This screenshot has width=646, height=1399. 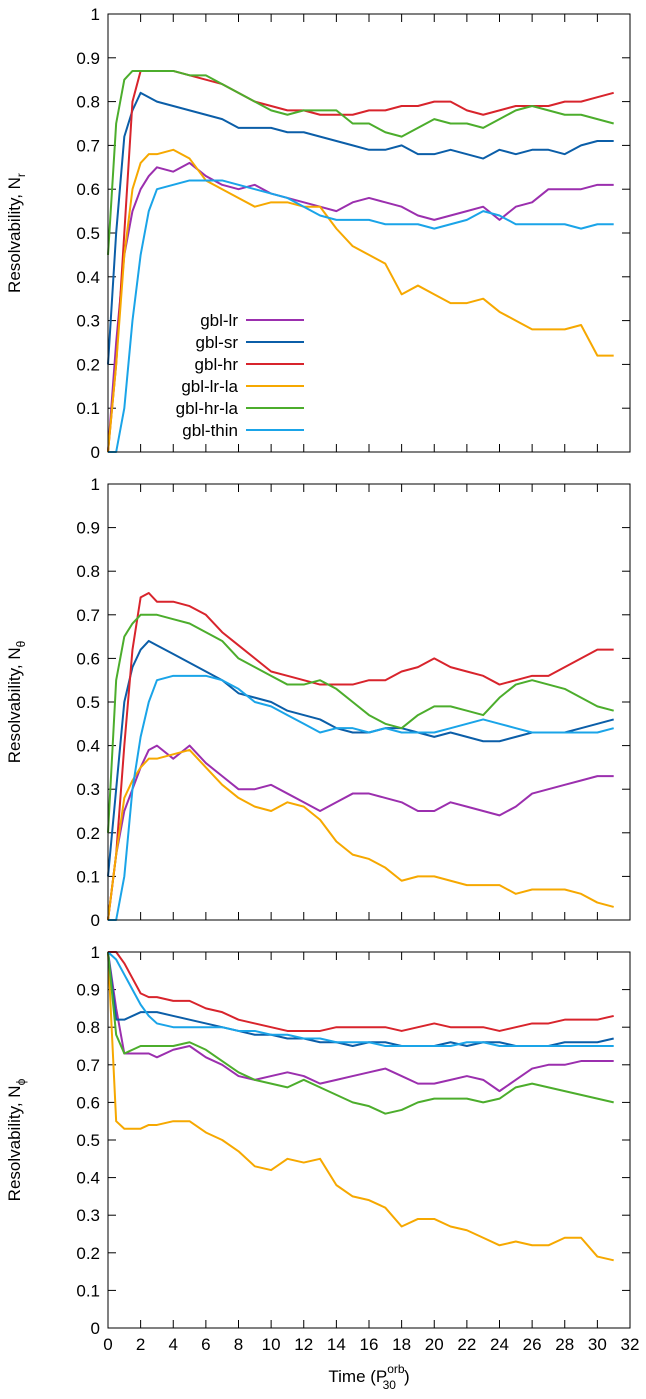 I want to click on x-tick-label: 14, so click(x=336, y=1344).